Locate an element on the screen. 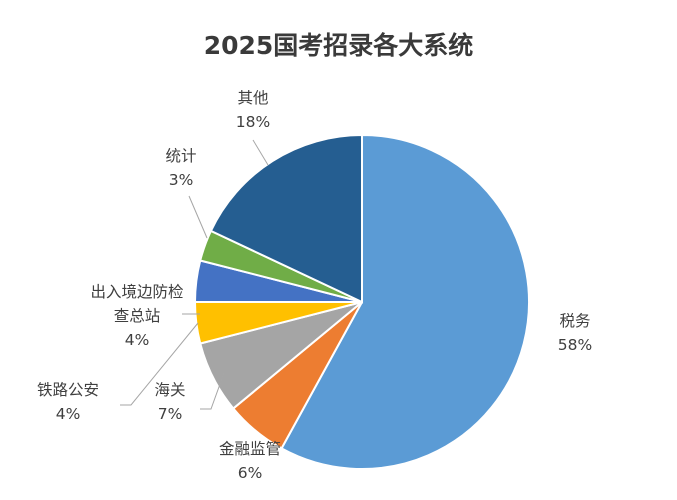 This screenshot has height=500, width=677. slice-value-7: 18% is located at coordinates (253, 122).